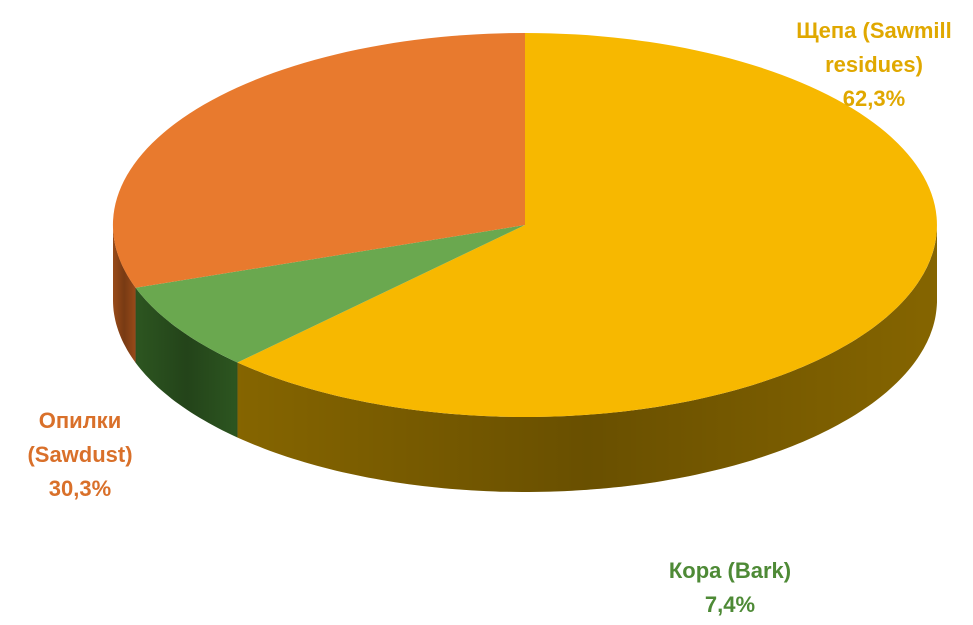 This screenshot has width=973, height=625. I want to click on data-label-value-kora: 7,4%, so click(730, 604).